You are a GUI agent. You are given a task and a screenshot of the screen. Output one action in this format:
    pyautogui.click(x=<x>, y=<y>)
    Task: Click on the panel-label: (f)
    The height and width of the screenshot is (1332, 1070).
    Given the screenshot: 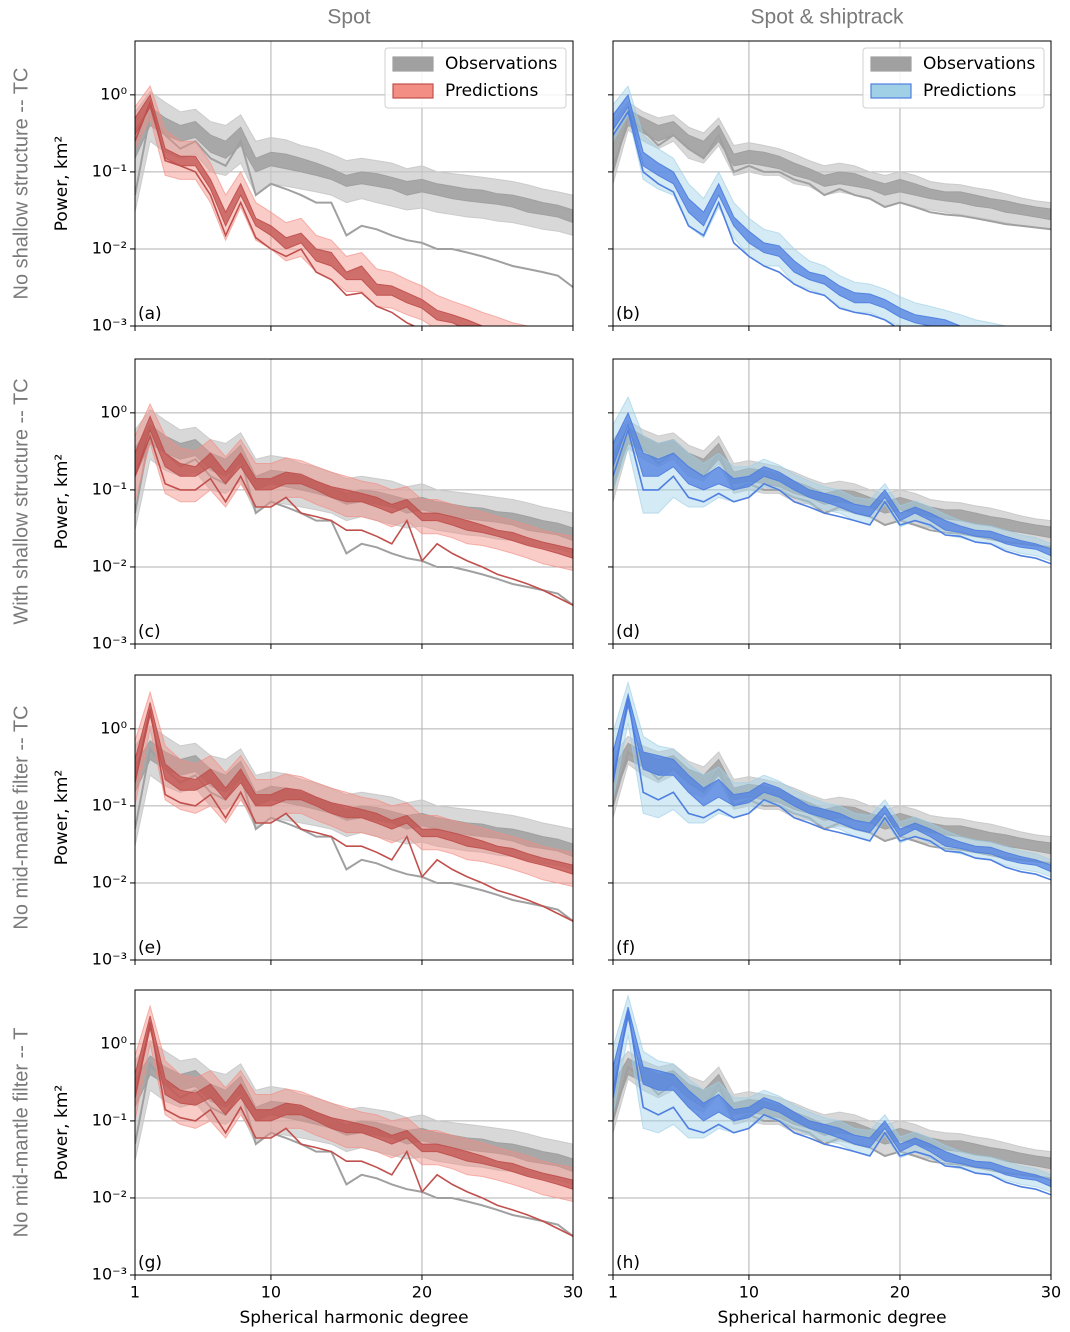 What is the action you would take?
    pyautogui.click(x=625, y=948)
    